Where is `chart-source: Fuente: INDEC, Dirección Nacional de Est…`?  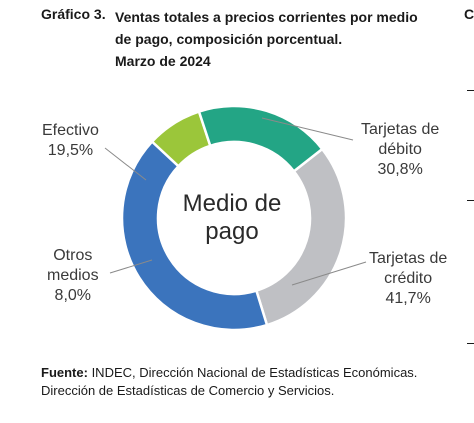 chart-source: Fuente: INDEC, Dirección Nacional de Est… is located at coordinates (229, 382).